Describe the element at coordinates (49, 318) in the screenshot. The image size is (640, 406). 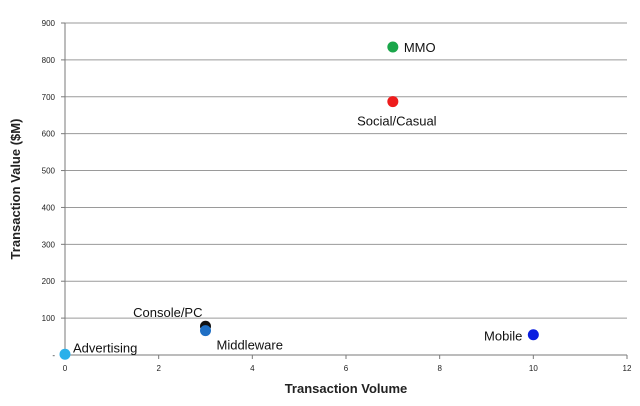
I see `y-tick-label: 100` at that location.